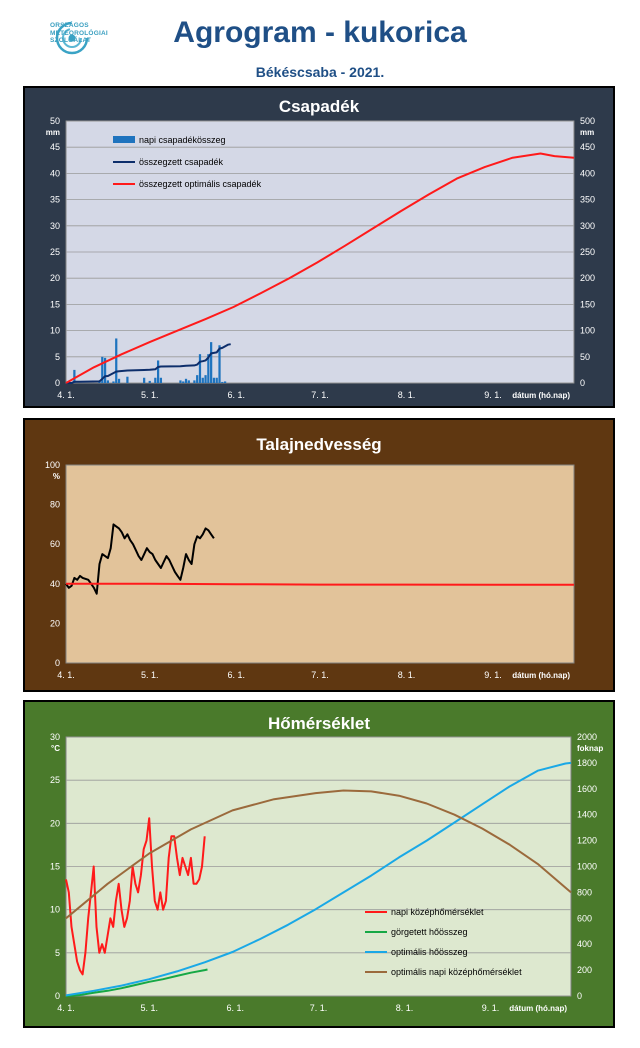 This screenshot has width=640, height=1048. I want to click on page-title: Agrogram - kukorica, so click(320, 33).